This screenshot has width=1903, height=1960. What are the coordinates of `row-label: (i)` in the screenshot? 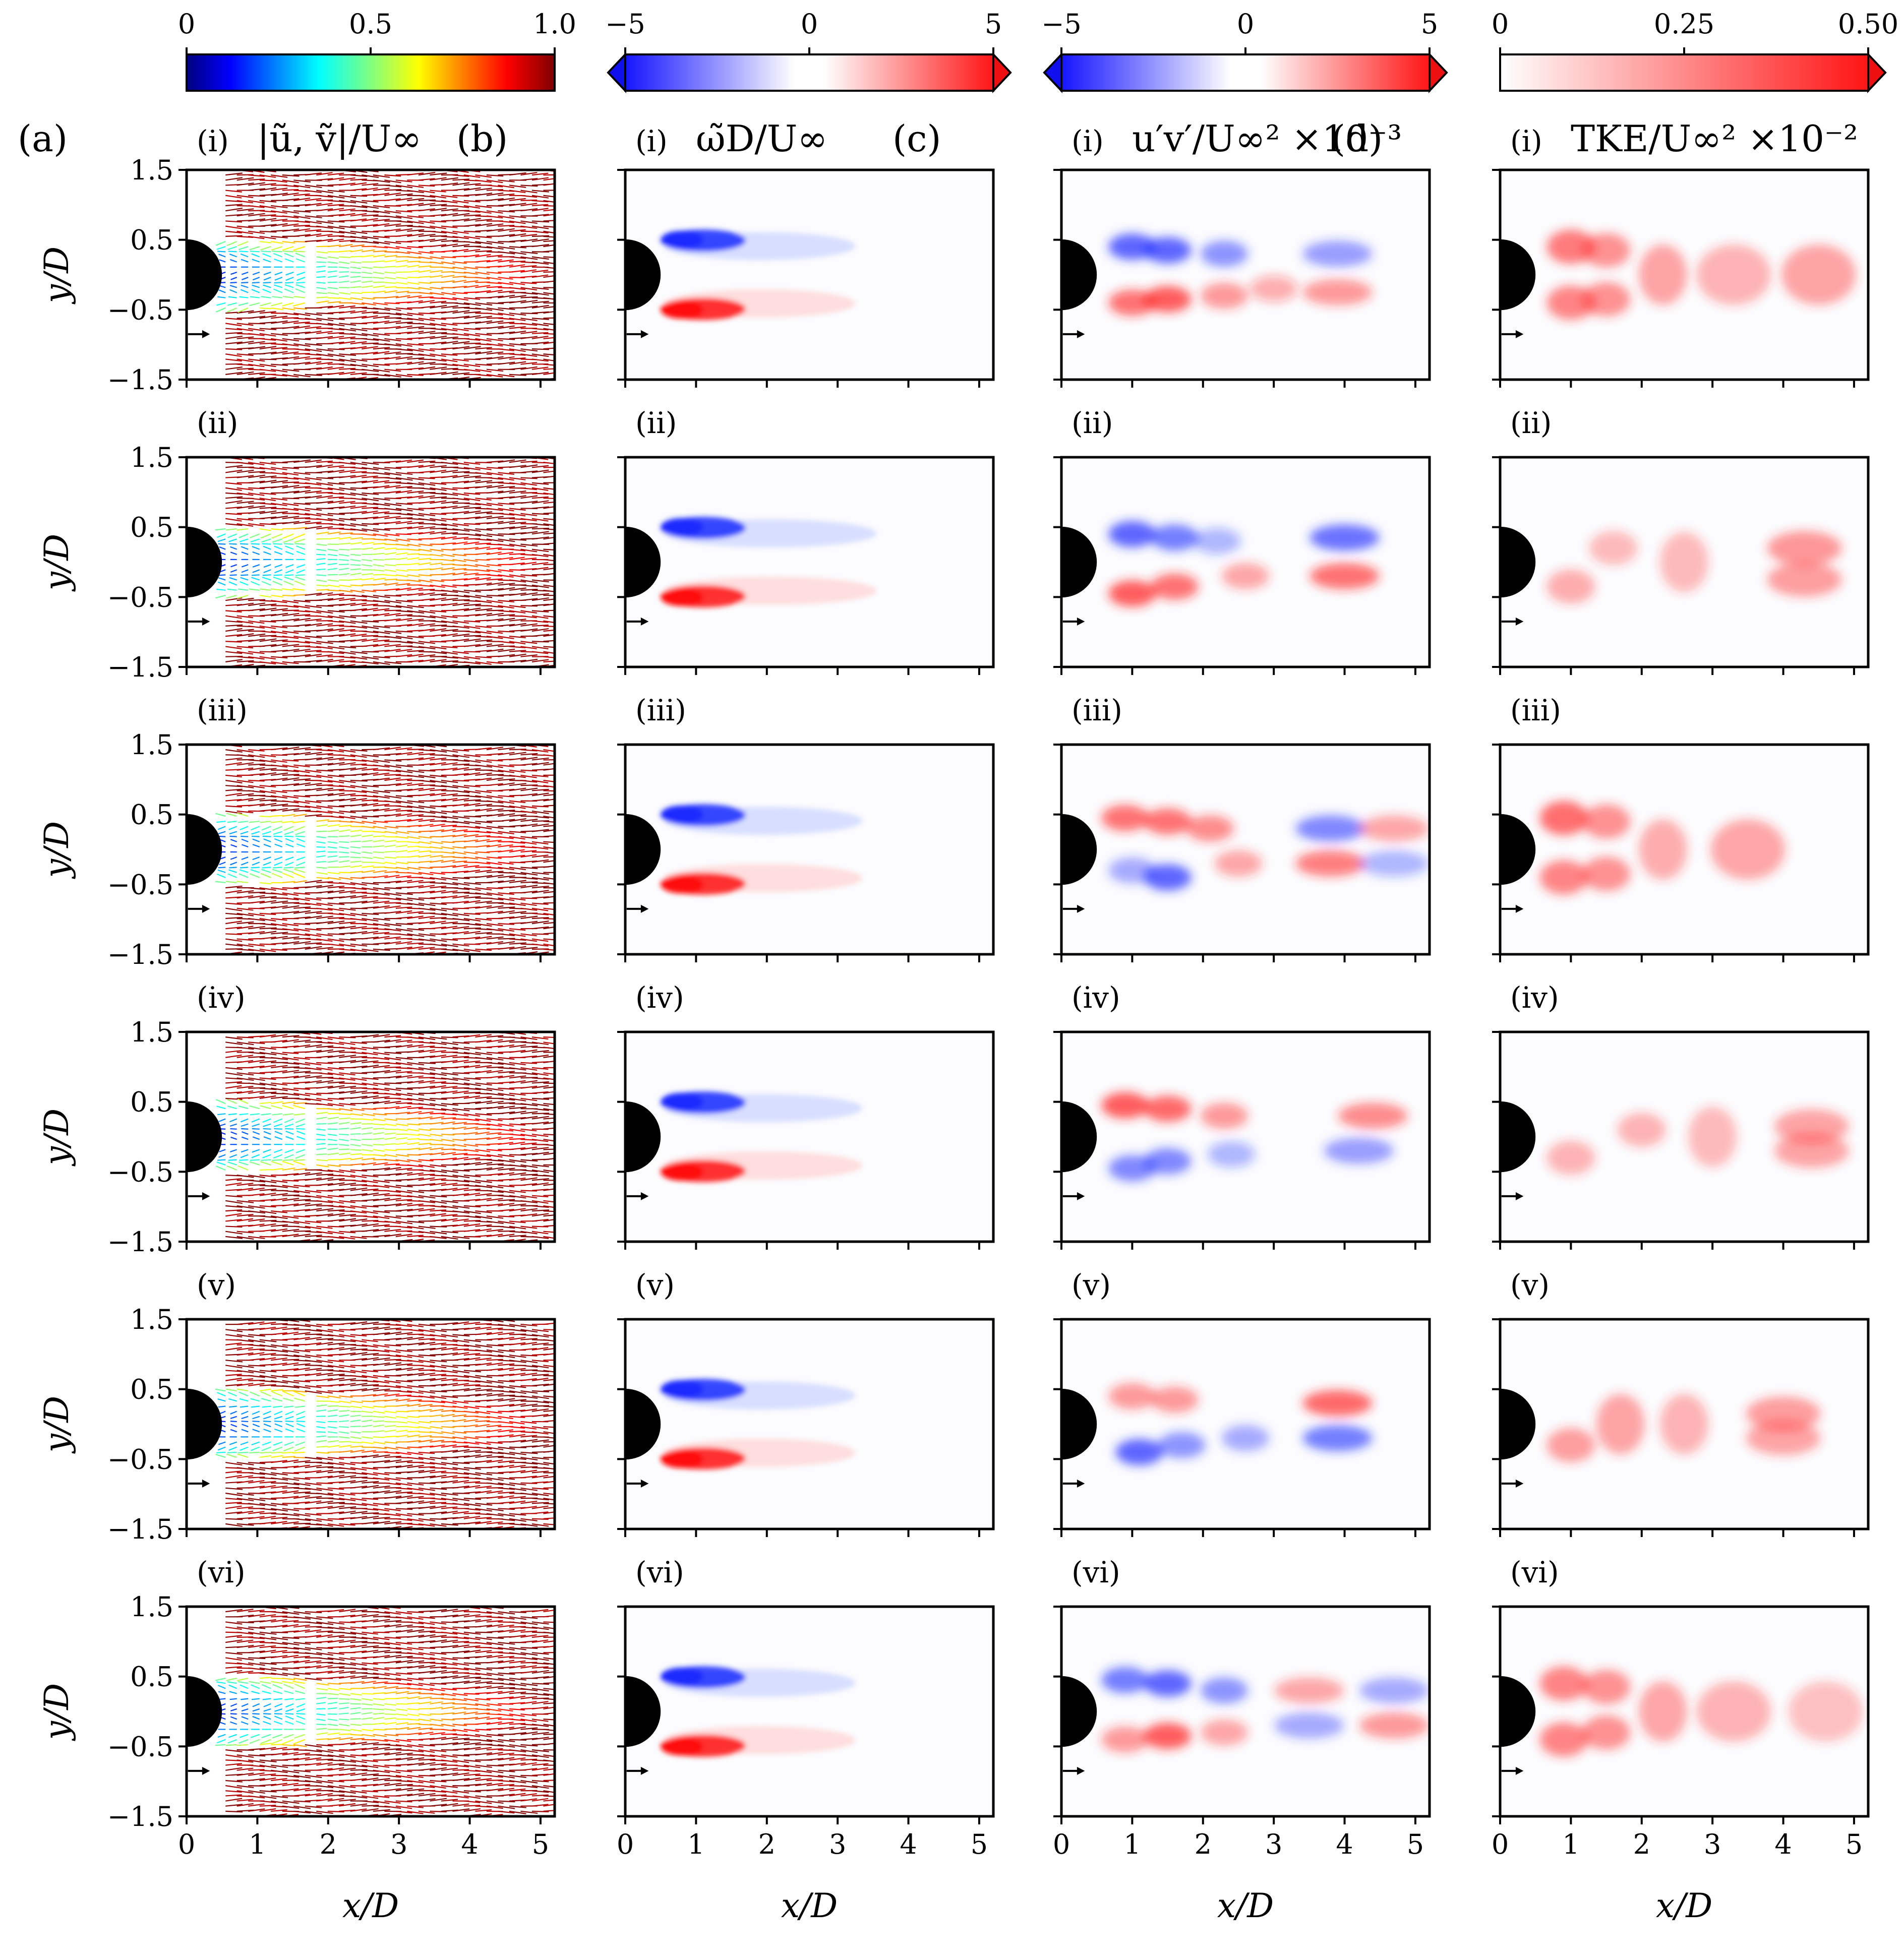 It's located at (213, 141).